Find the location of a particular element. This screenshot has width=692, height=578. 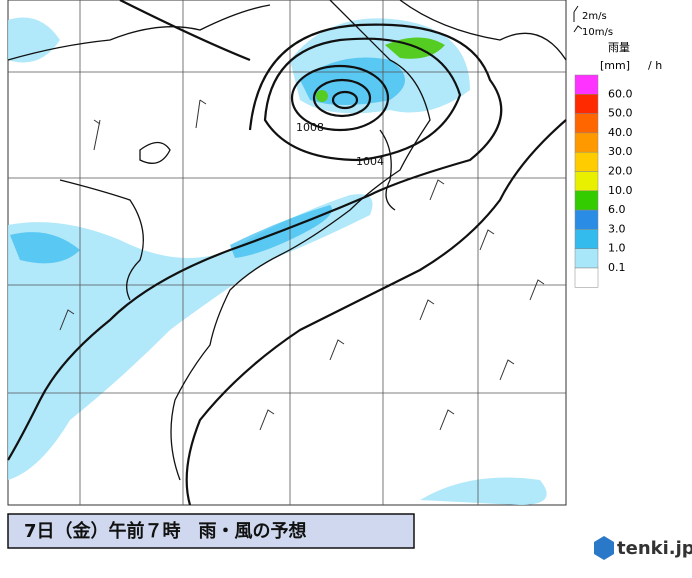

caption: 7日（金）午前７時 雨・風の予想 is located at coordinates (211, 531).